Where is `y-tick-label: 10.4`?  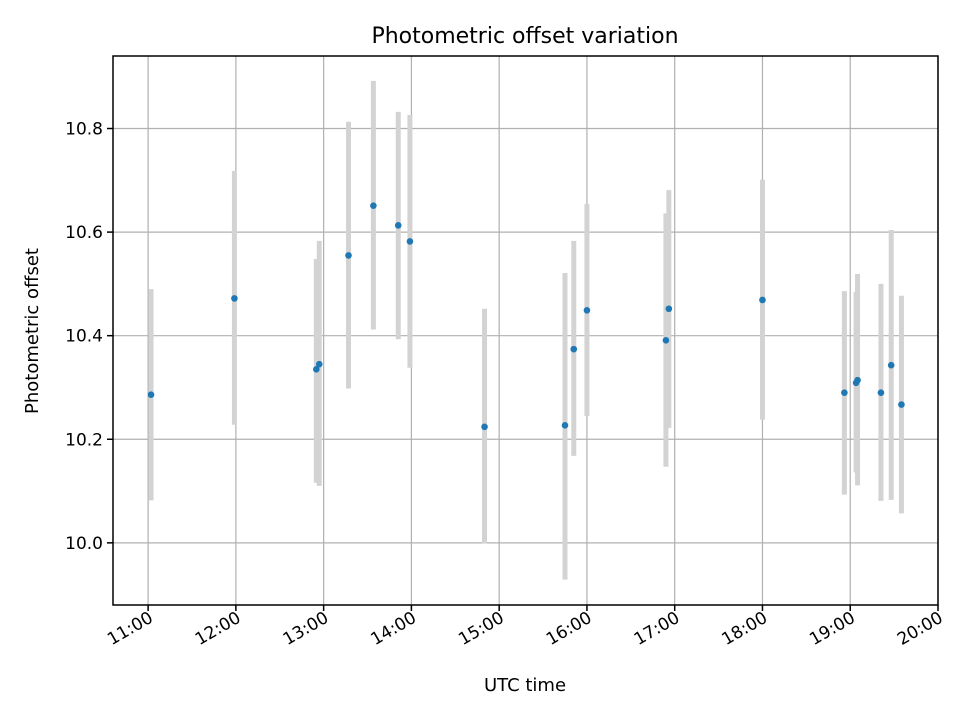 y-tick-label: 10.4 is located at coordinates (84, 337).